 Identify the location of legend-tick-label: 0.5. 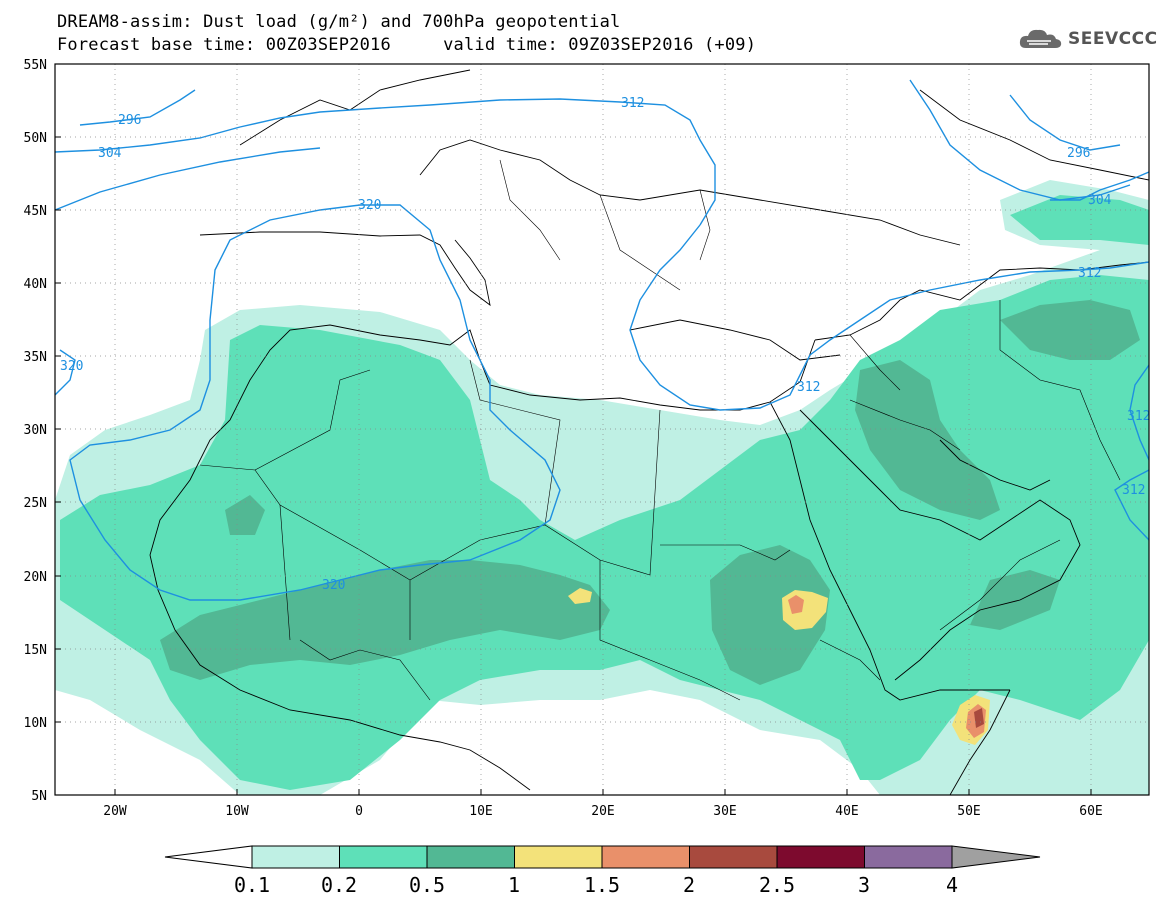
(427, 885).